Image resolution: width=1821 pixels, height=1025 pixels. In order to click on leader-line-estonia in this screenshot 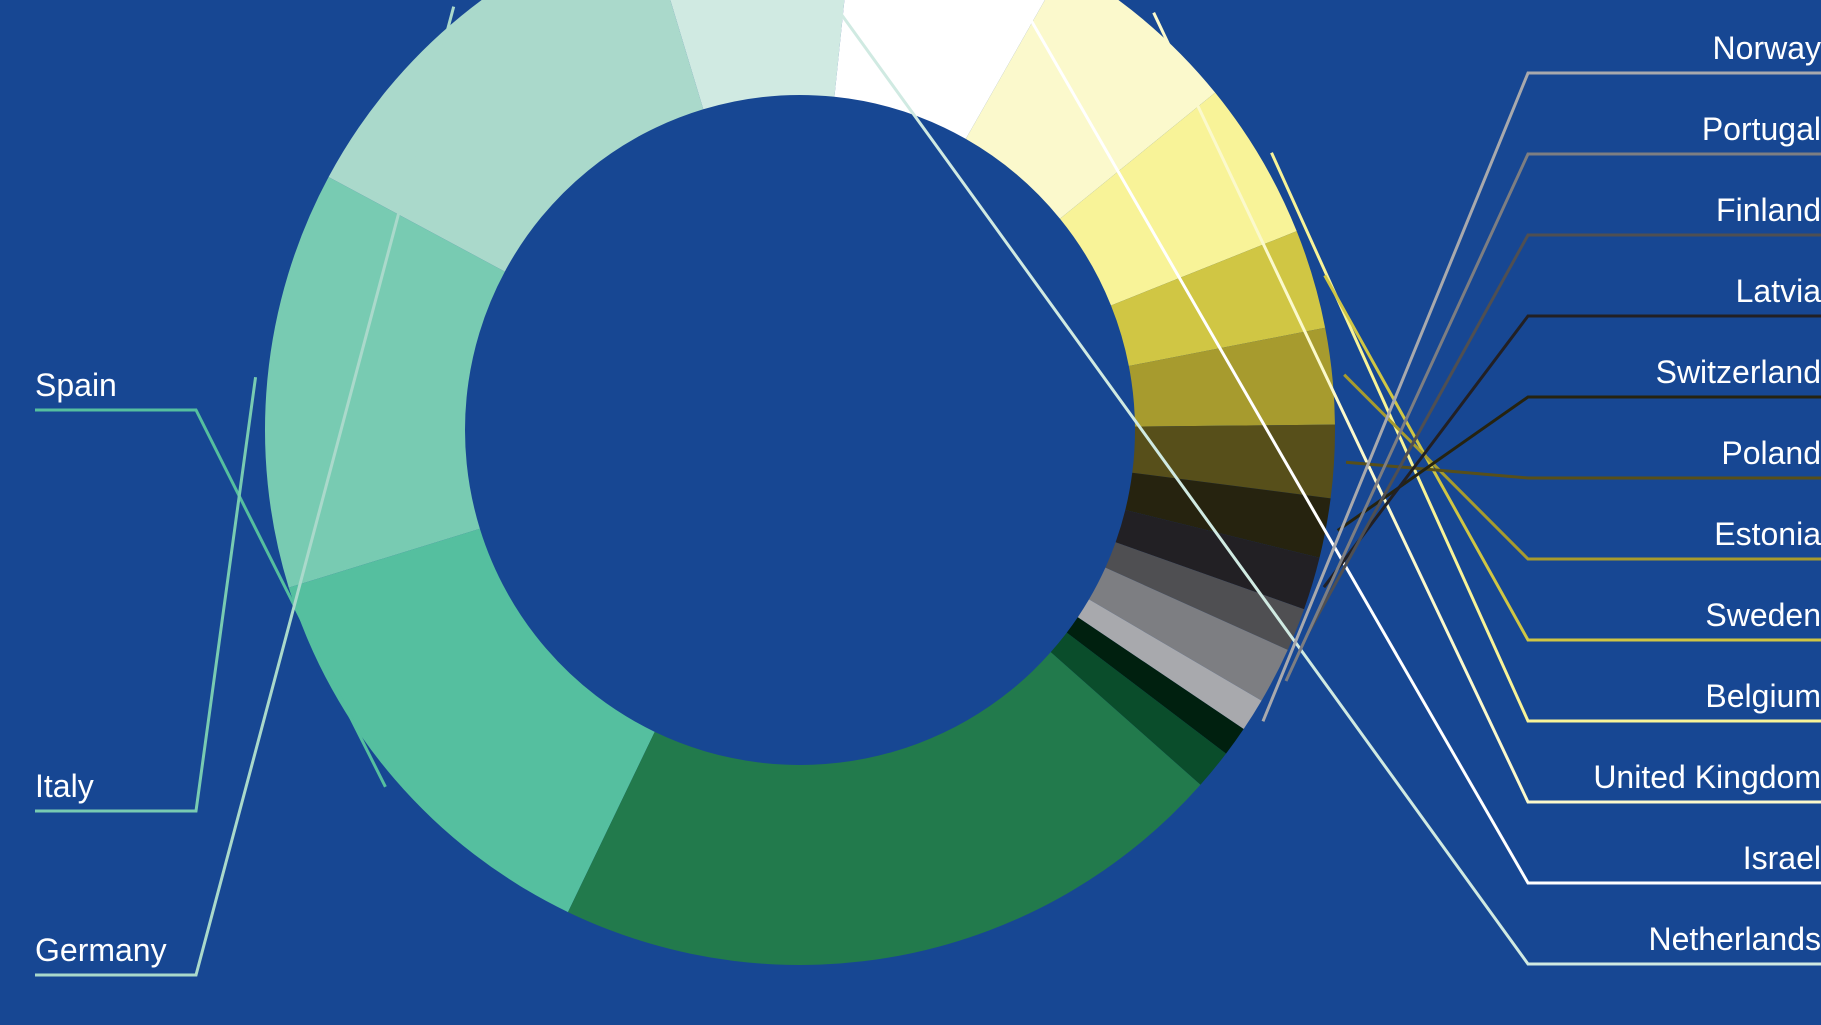, I will do `click(1582, 467)`.